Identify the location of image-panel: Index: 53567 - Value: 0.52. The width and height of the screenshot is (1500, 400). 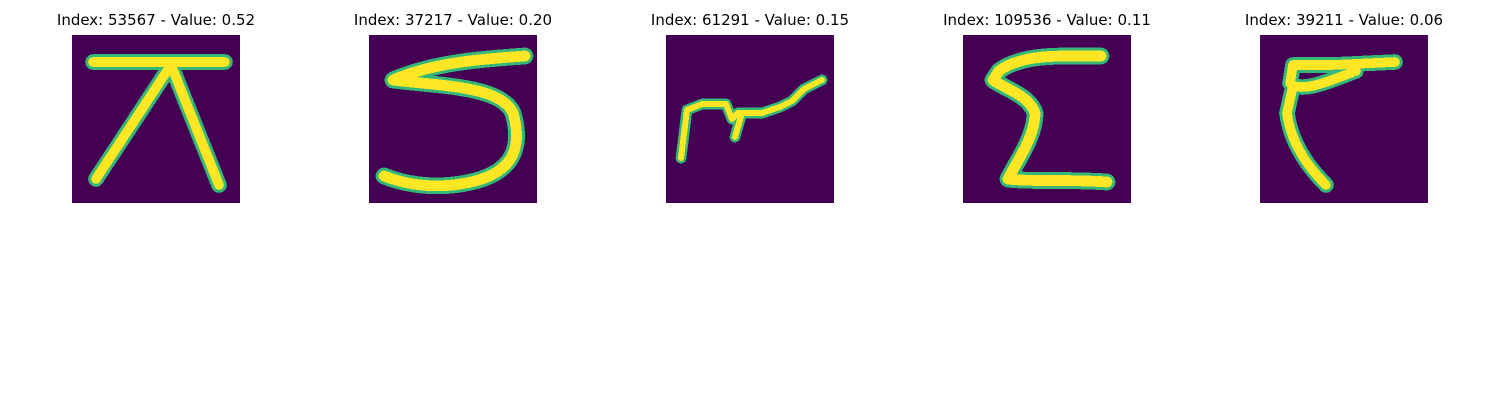
(156, 105).